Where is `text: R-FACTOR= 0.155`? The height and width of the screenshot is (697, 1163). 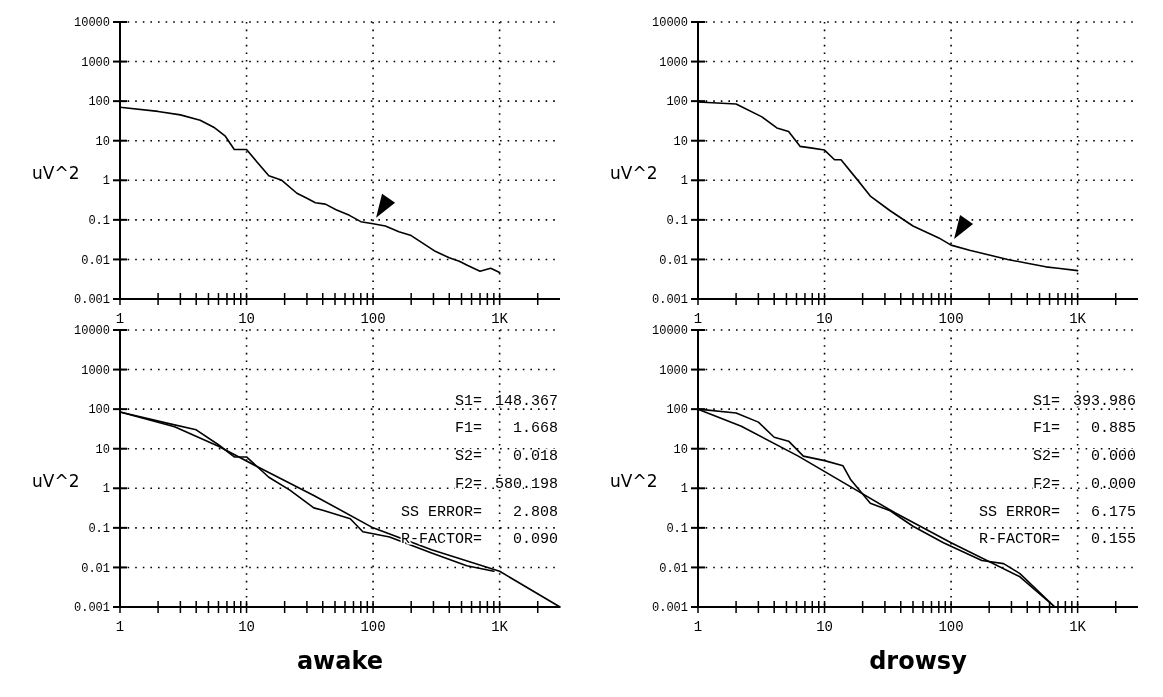 text: R-FACTOR= 0.155 is located at coordinates (1057, 540).